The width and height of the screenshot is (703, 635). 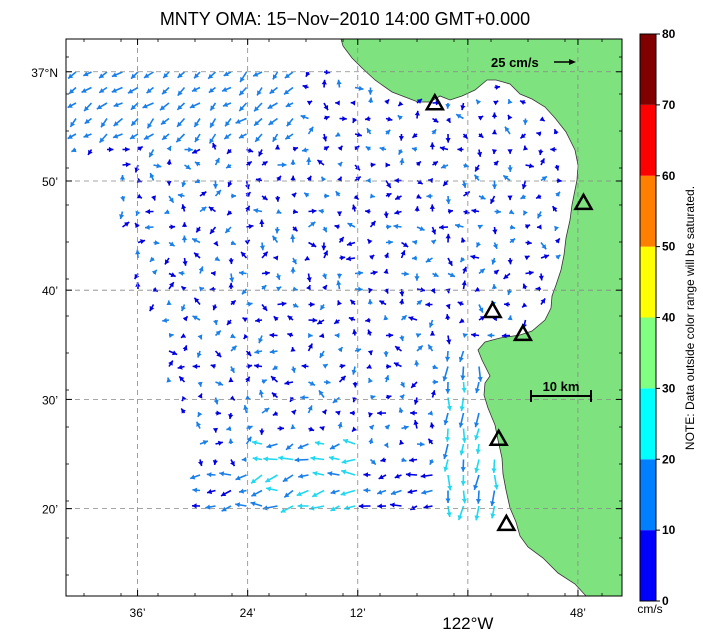 I want to click on chart-title: MNTY OMA: 15−Nov−2010 14:00 GMT+0.000, so click(x=345, y=19).